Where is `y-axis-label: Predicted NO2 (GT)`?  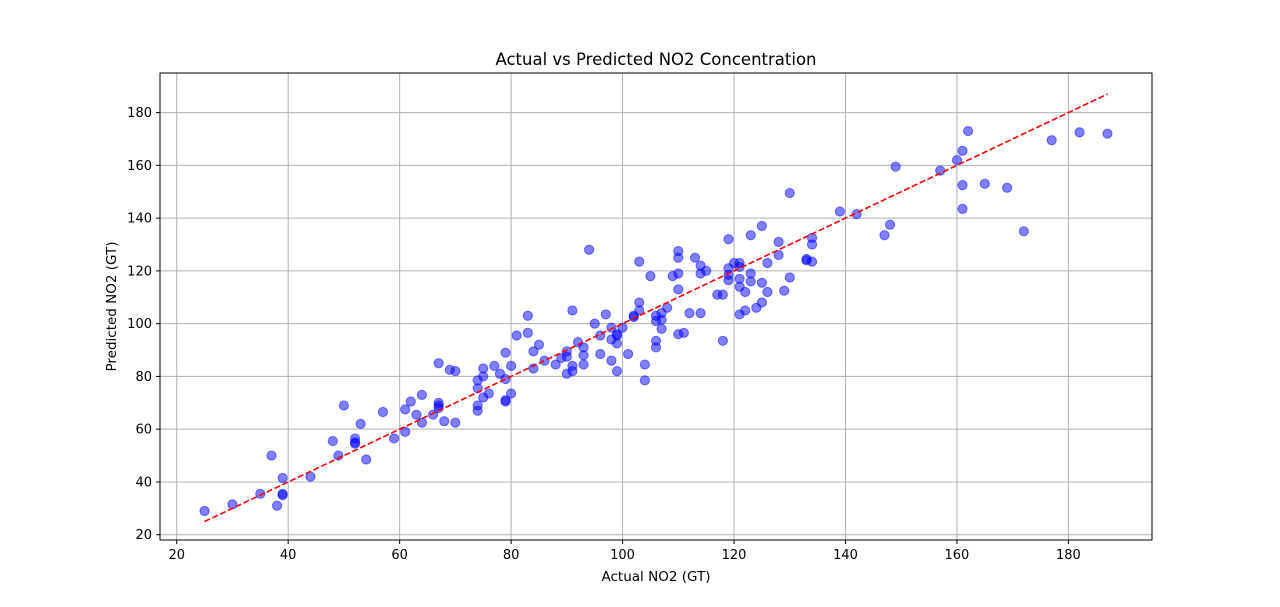 y-axis-label: Predicted NO2 (GT) is located at coordinates (112, 306).